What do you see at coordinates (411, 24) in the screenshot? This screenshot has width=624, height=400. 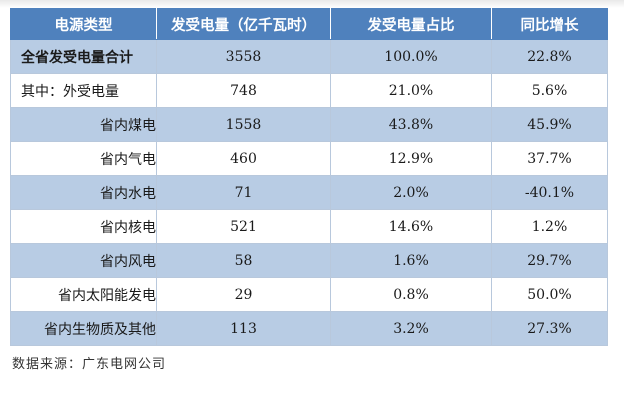 I see `header-share: 发受电量占比` at bounding box center [411, 24].